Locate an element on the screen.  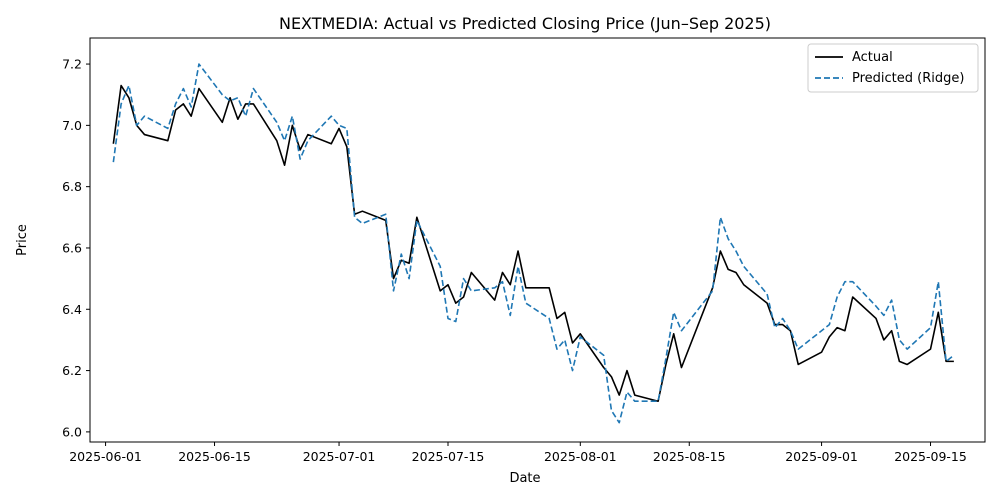
x-tick-label: 2025-07-01 is located at coordinates (339, 456).